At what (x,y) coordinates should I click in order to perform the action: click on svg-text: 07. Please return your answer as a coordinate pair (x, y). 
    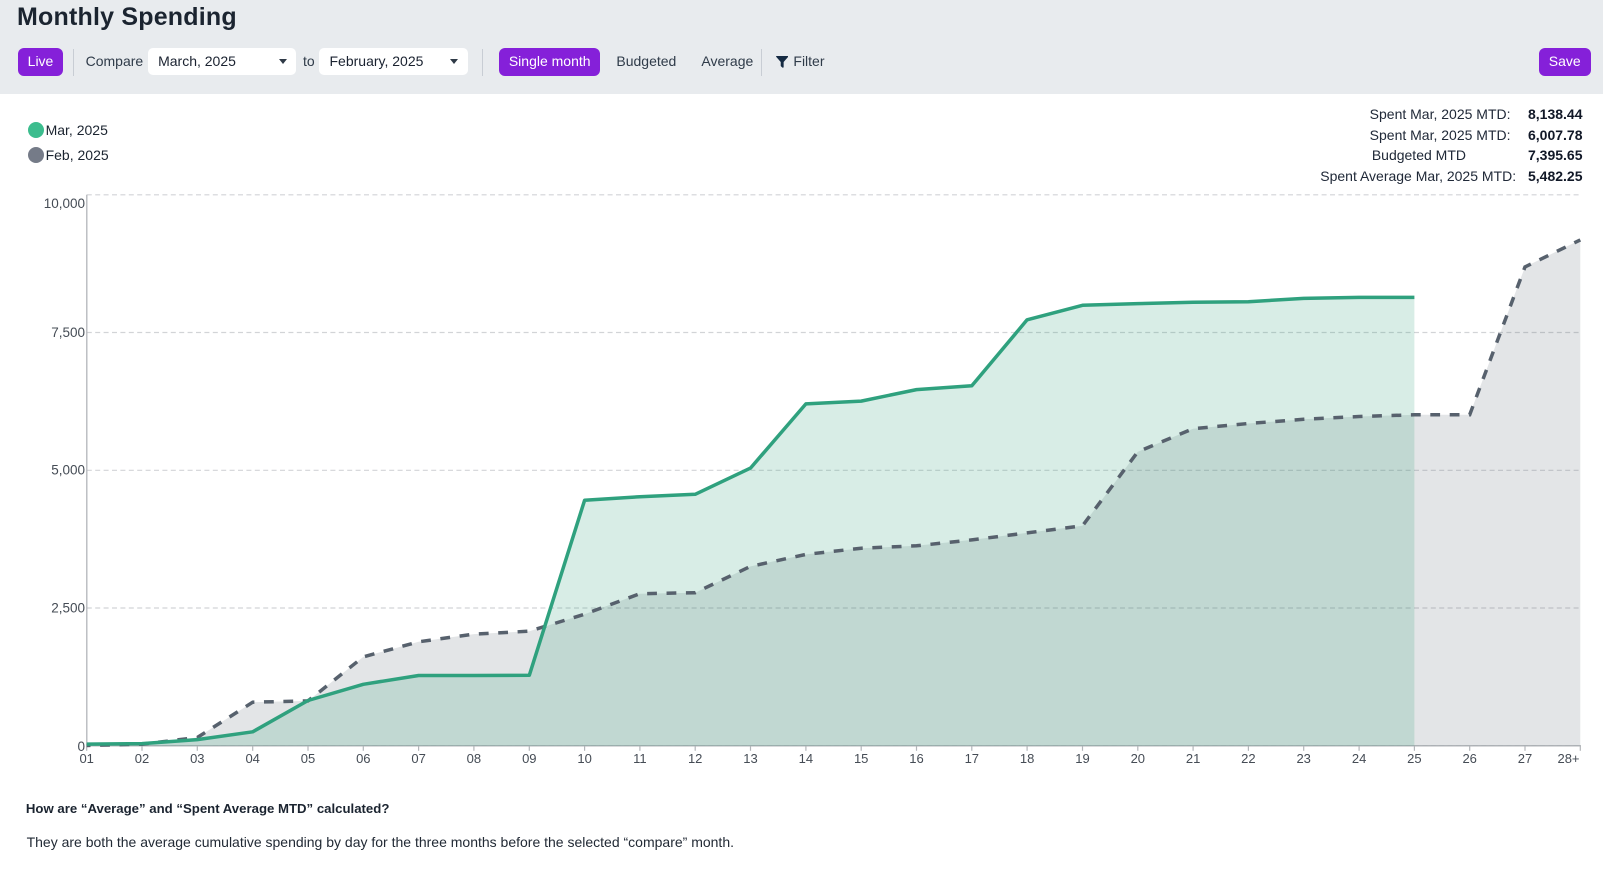
    Looking at the image, I should click on (418, 758).